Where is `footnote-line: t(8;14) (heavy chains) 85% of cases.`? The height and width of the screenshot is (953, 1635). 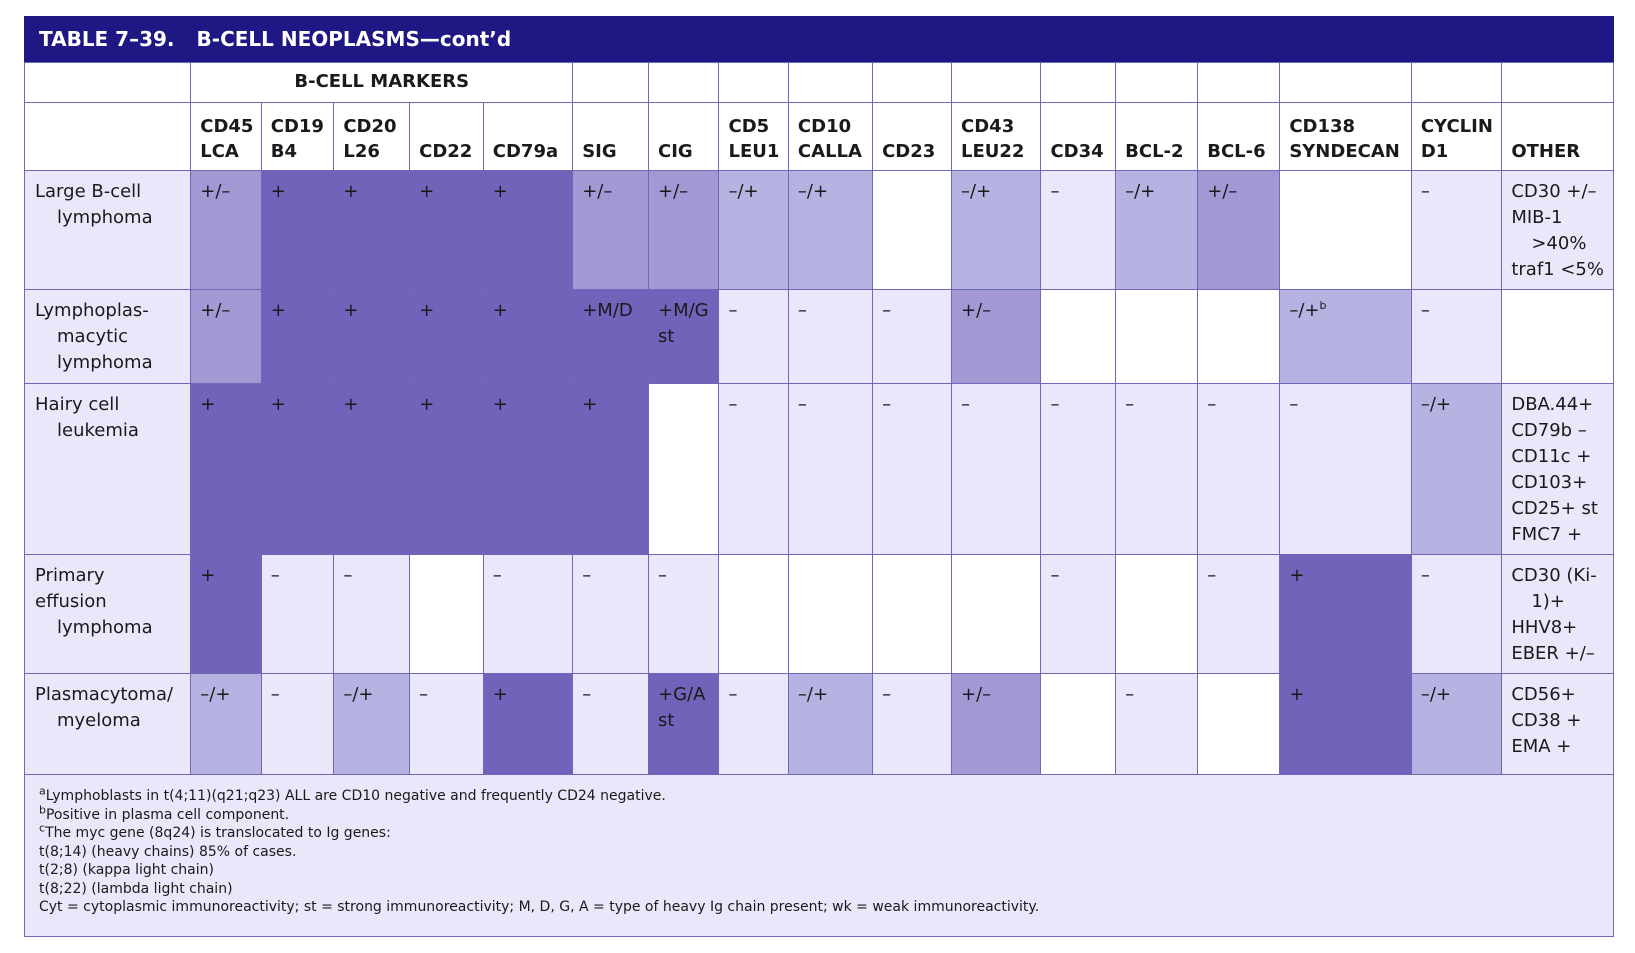
footnote-line: t(8;14) (heavy chains) 85% of cases. is located at coordinates (819, 852).